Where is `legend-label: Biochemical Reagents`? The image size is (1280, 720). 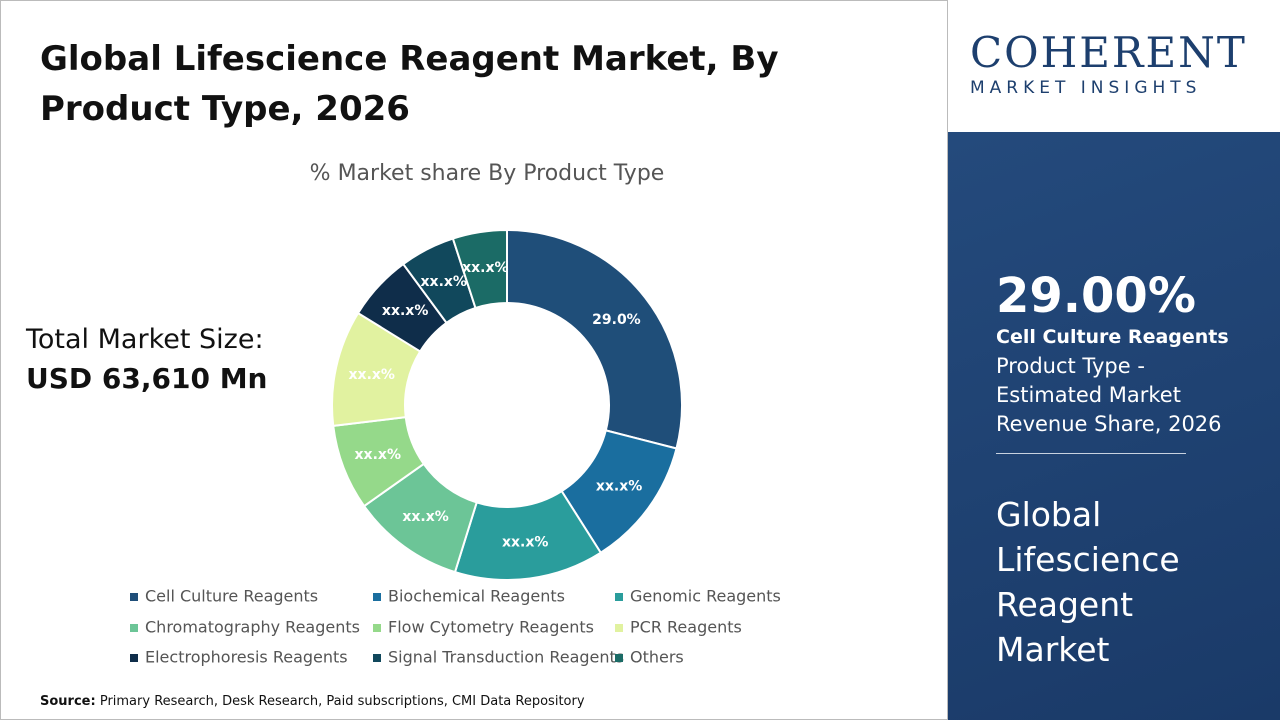 legend-label: Biochemical Reagents is located at coordinates (476, 596).